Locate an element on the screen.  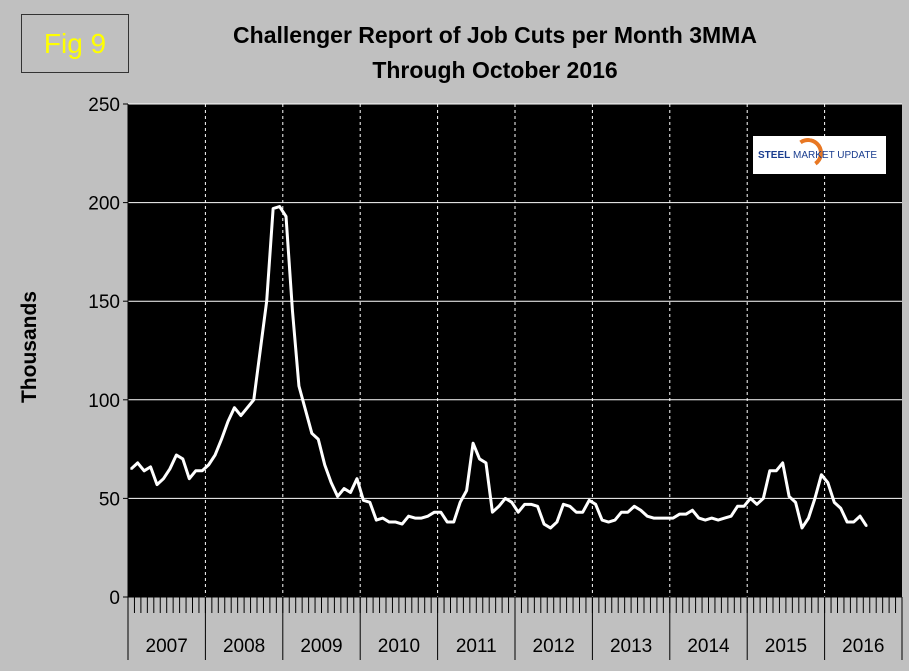
steel-market-update-logo: STEEL MARKET UPDATE is located at coordinates (819, 154).